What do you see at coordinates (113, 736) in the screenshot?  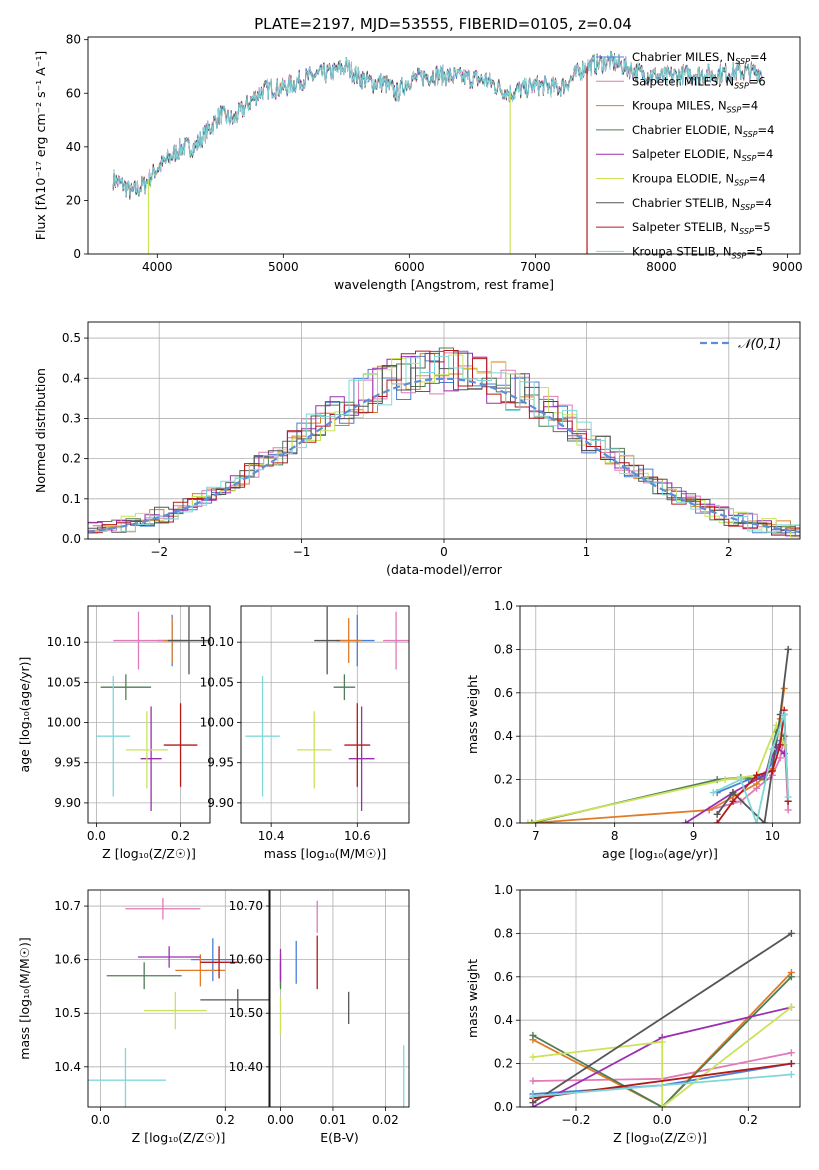 I see `errorbar-point-kroupa-stelib` at bounding box center [113, 736].